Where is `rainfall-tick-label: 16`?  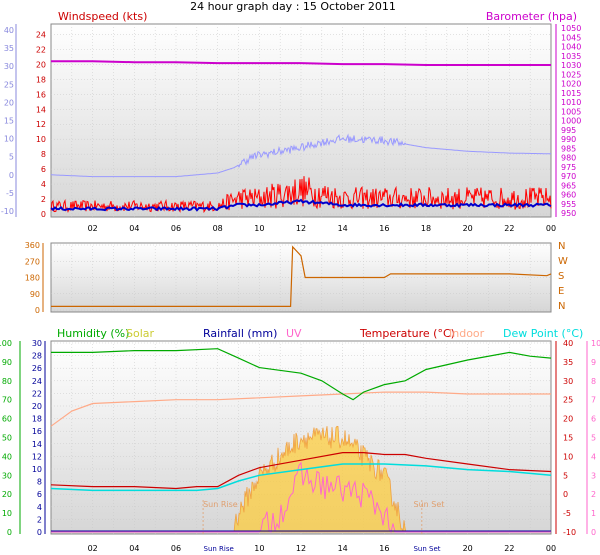
rainfall-tick-label: 16 is located at coordinates (37, 431).